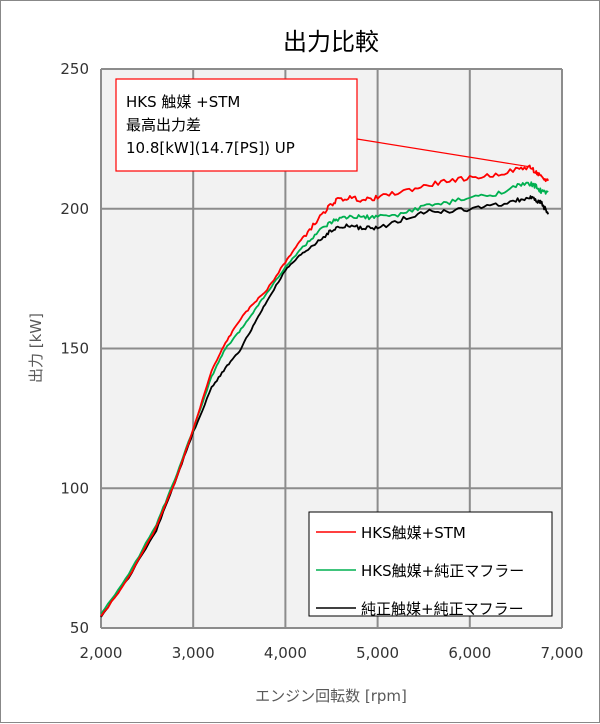  I want to click on x-tick-label: 3,000, so click(193, 653).